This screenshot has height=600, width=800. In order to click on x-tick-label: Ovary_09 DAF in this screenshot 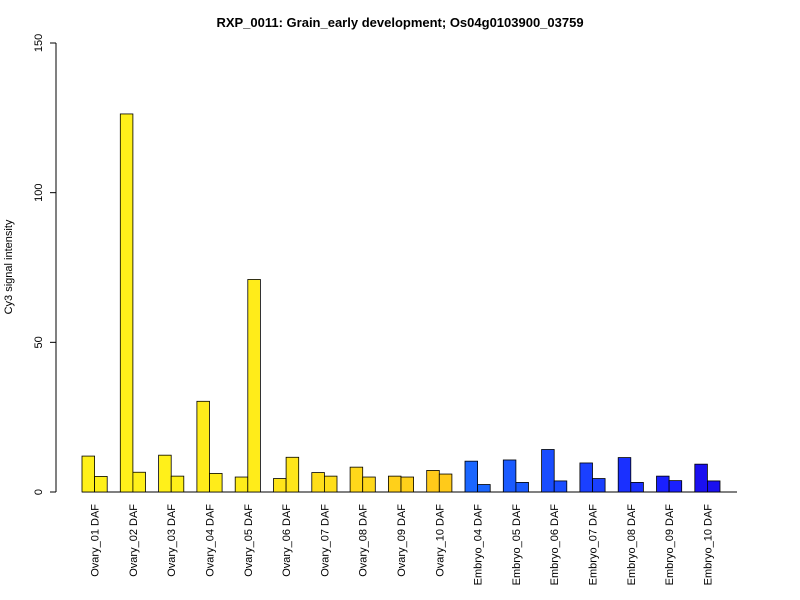, I will do `click(402, 540)`.